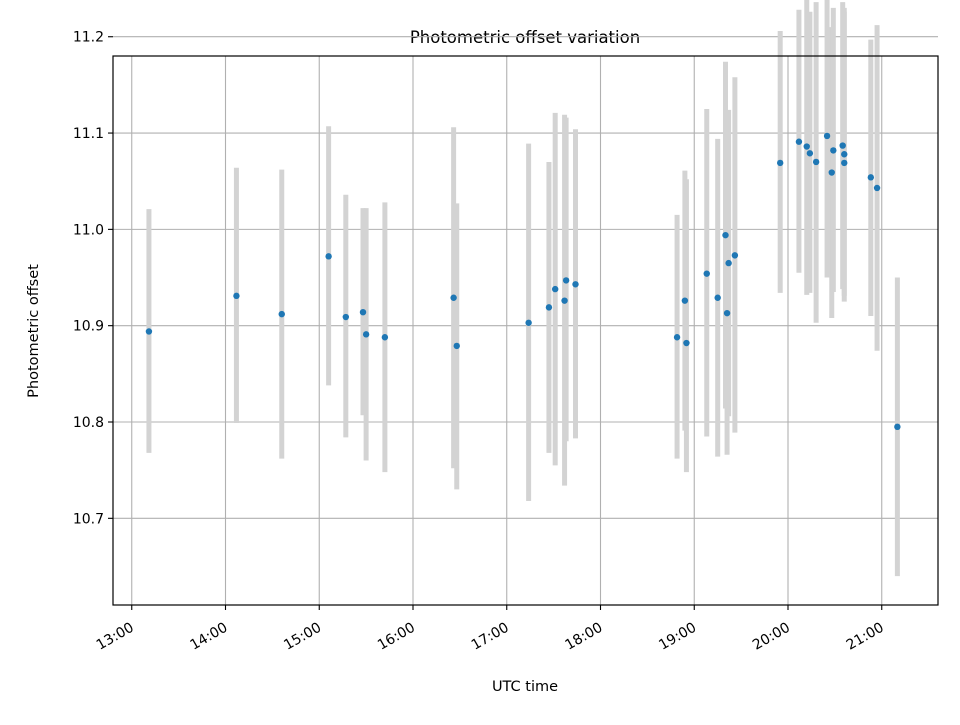 The height and width of the screenshot is (725, 960). Describe the element at coordinates (88, 423) in the screenshot. I see `y-tick-label: 10.8` at that location.